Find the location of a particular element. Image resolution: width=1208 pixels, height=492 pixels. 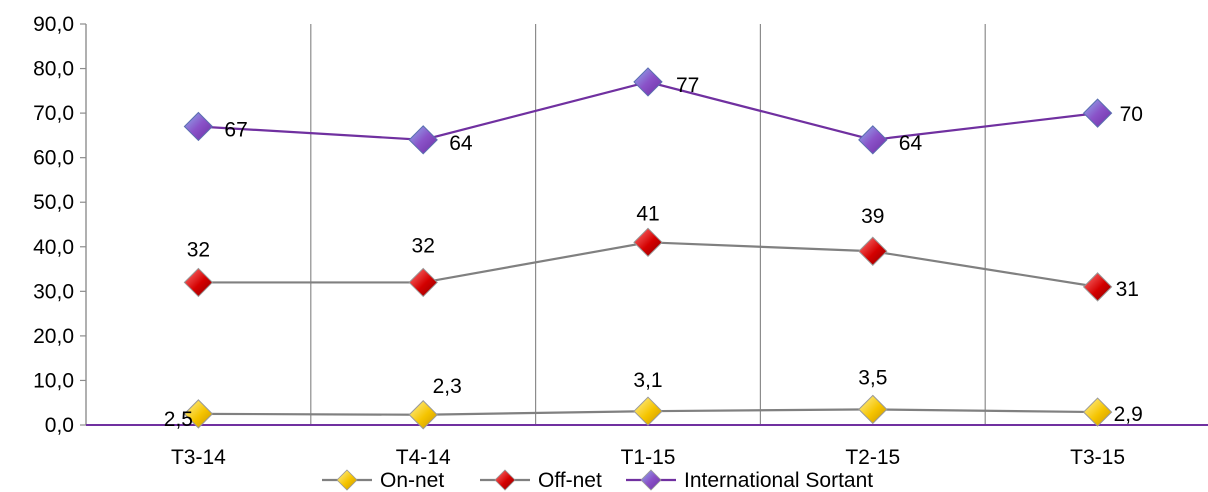

y-tick-label: 60,0 is located at coordinates (53, 158).